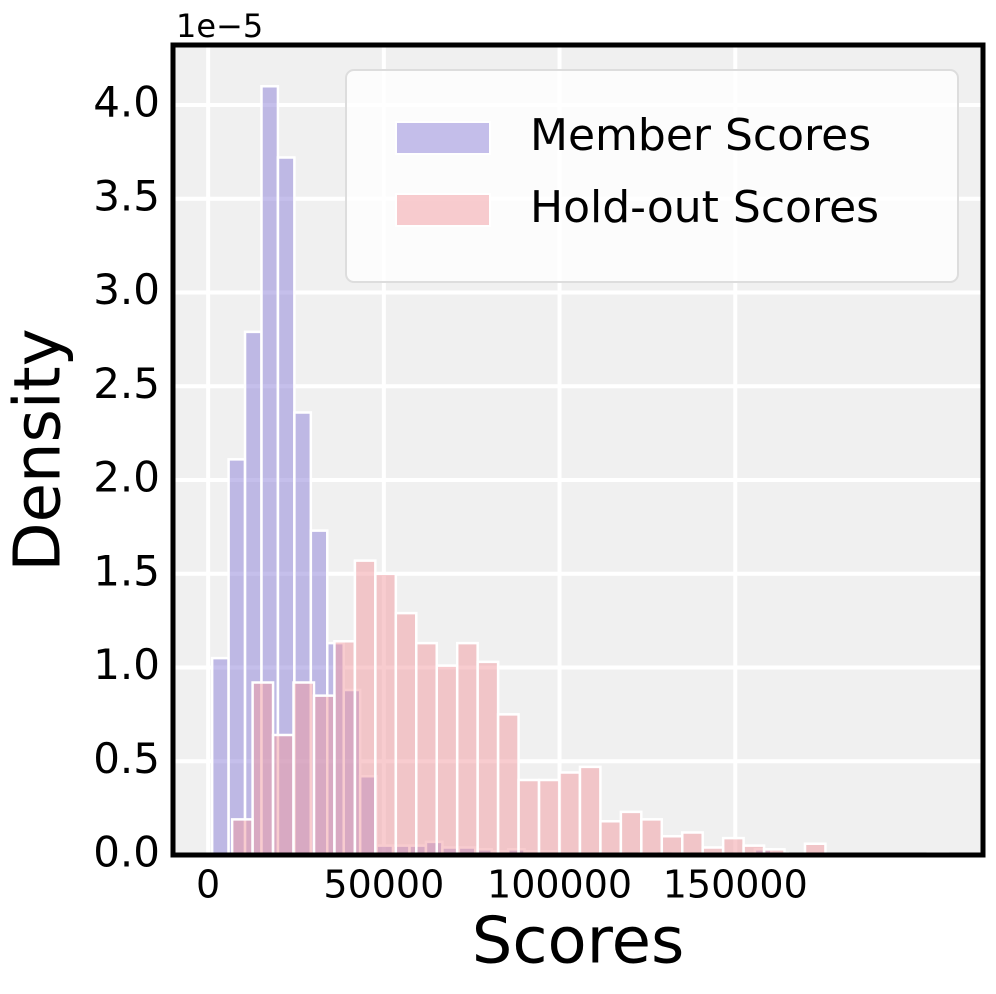  Describe the element at coordinates (219, 26) in the screenshot. I see `offset-text: 1e−5` at that location.